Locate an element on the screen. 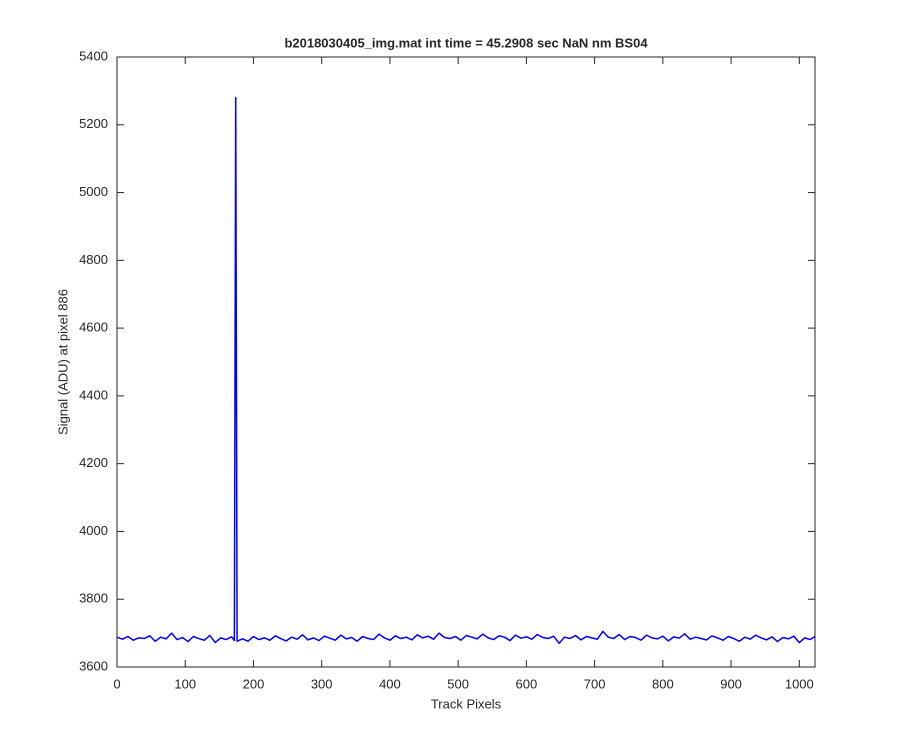 This screenshot has width=900, height=750. x-tick-label: 400 is located at coordinates (390, 683).